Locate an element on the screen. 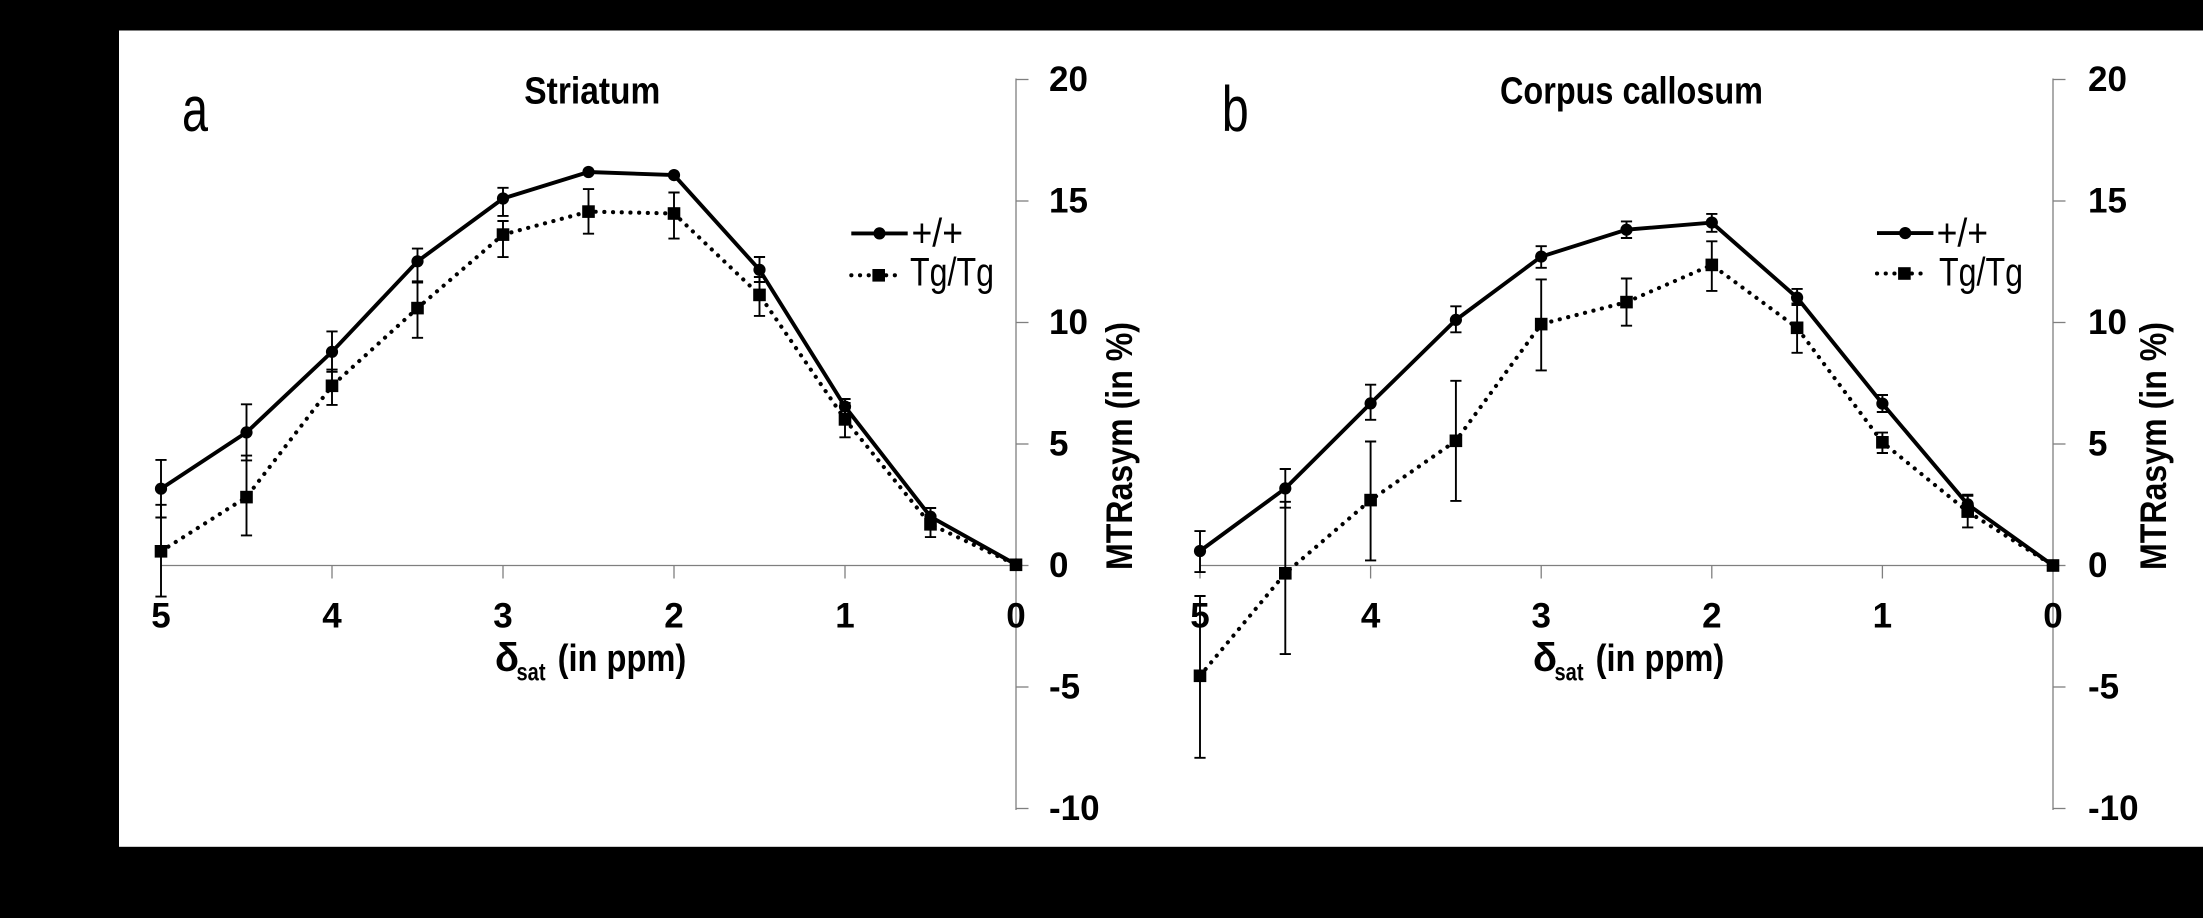 This screenshot has width=2203, height=918. svg-text: Corpus callosum is located at coordinates (1631, 92).